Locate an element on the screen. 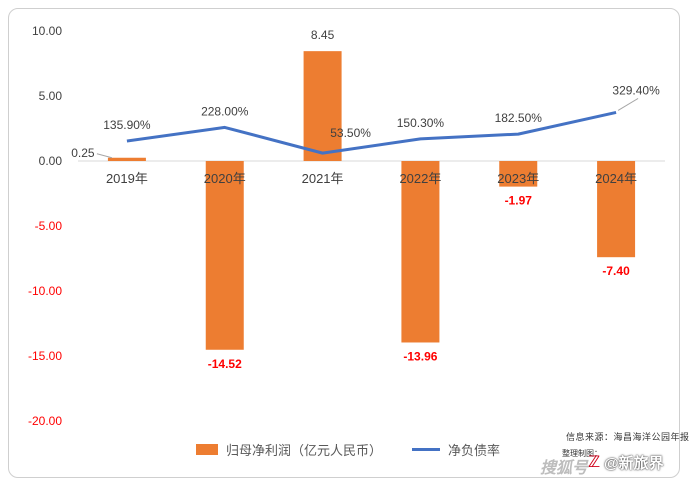 The height and width of the screenshot is (487, 690). x-category-label: 2020年 is located at coordinates (225, 178).